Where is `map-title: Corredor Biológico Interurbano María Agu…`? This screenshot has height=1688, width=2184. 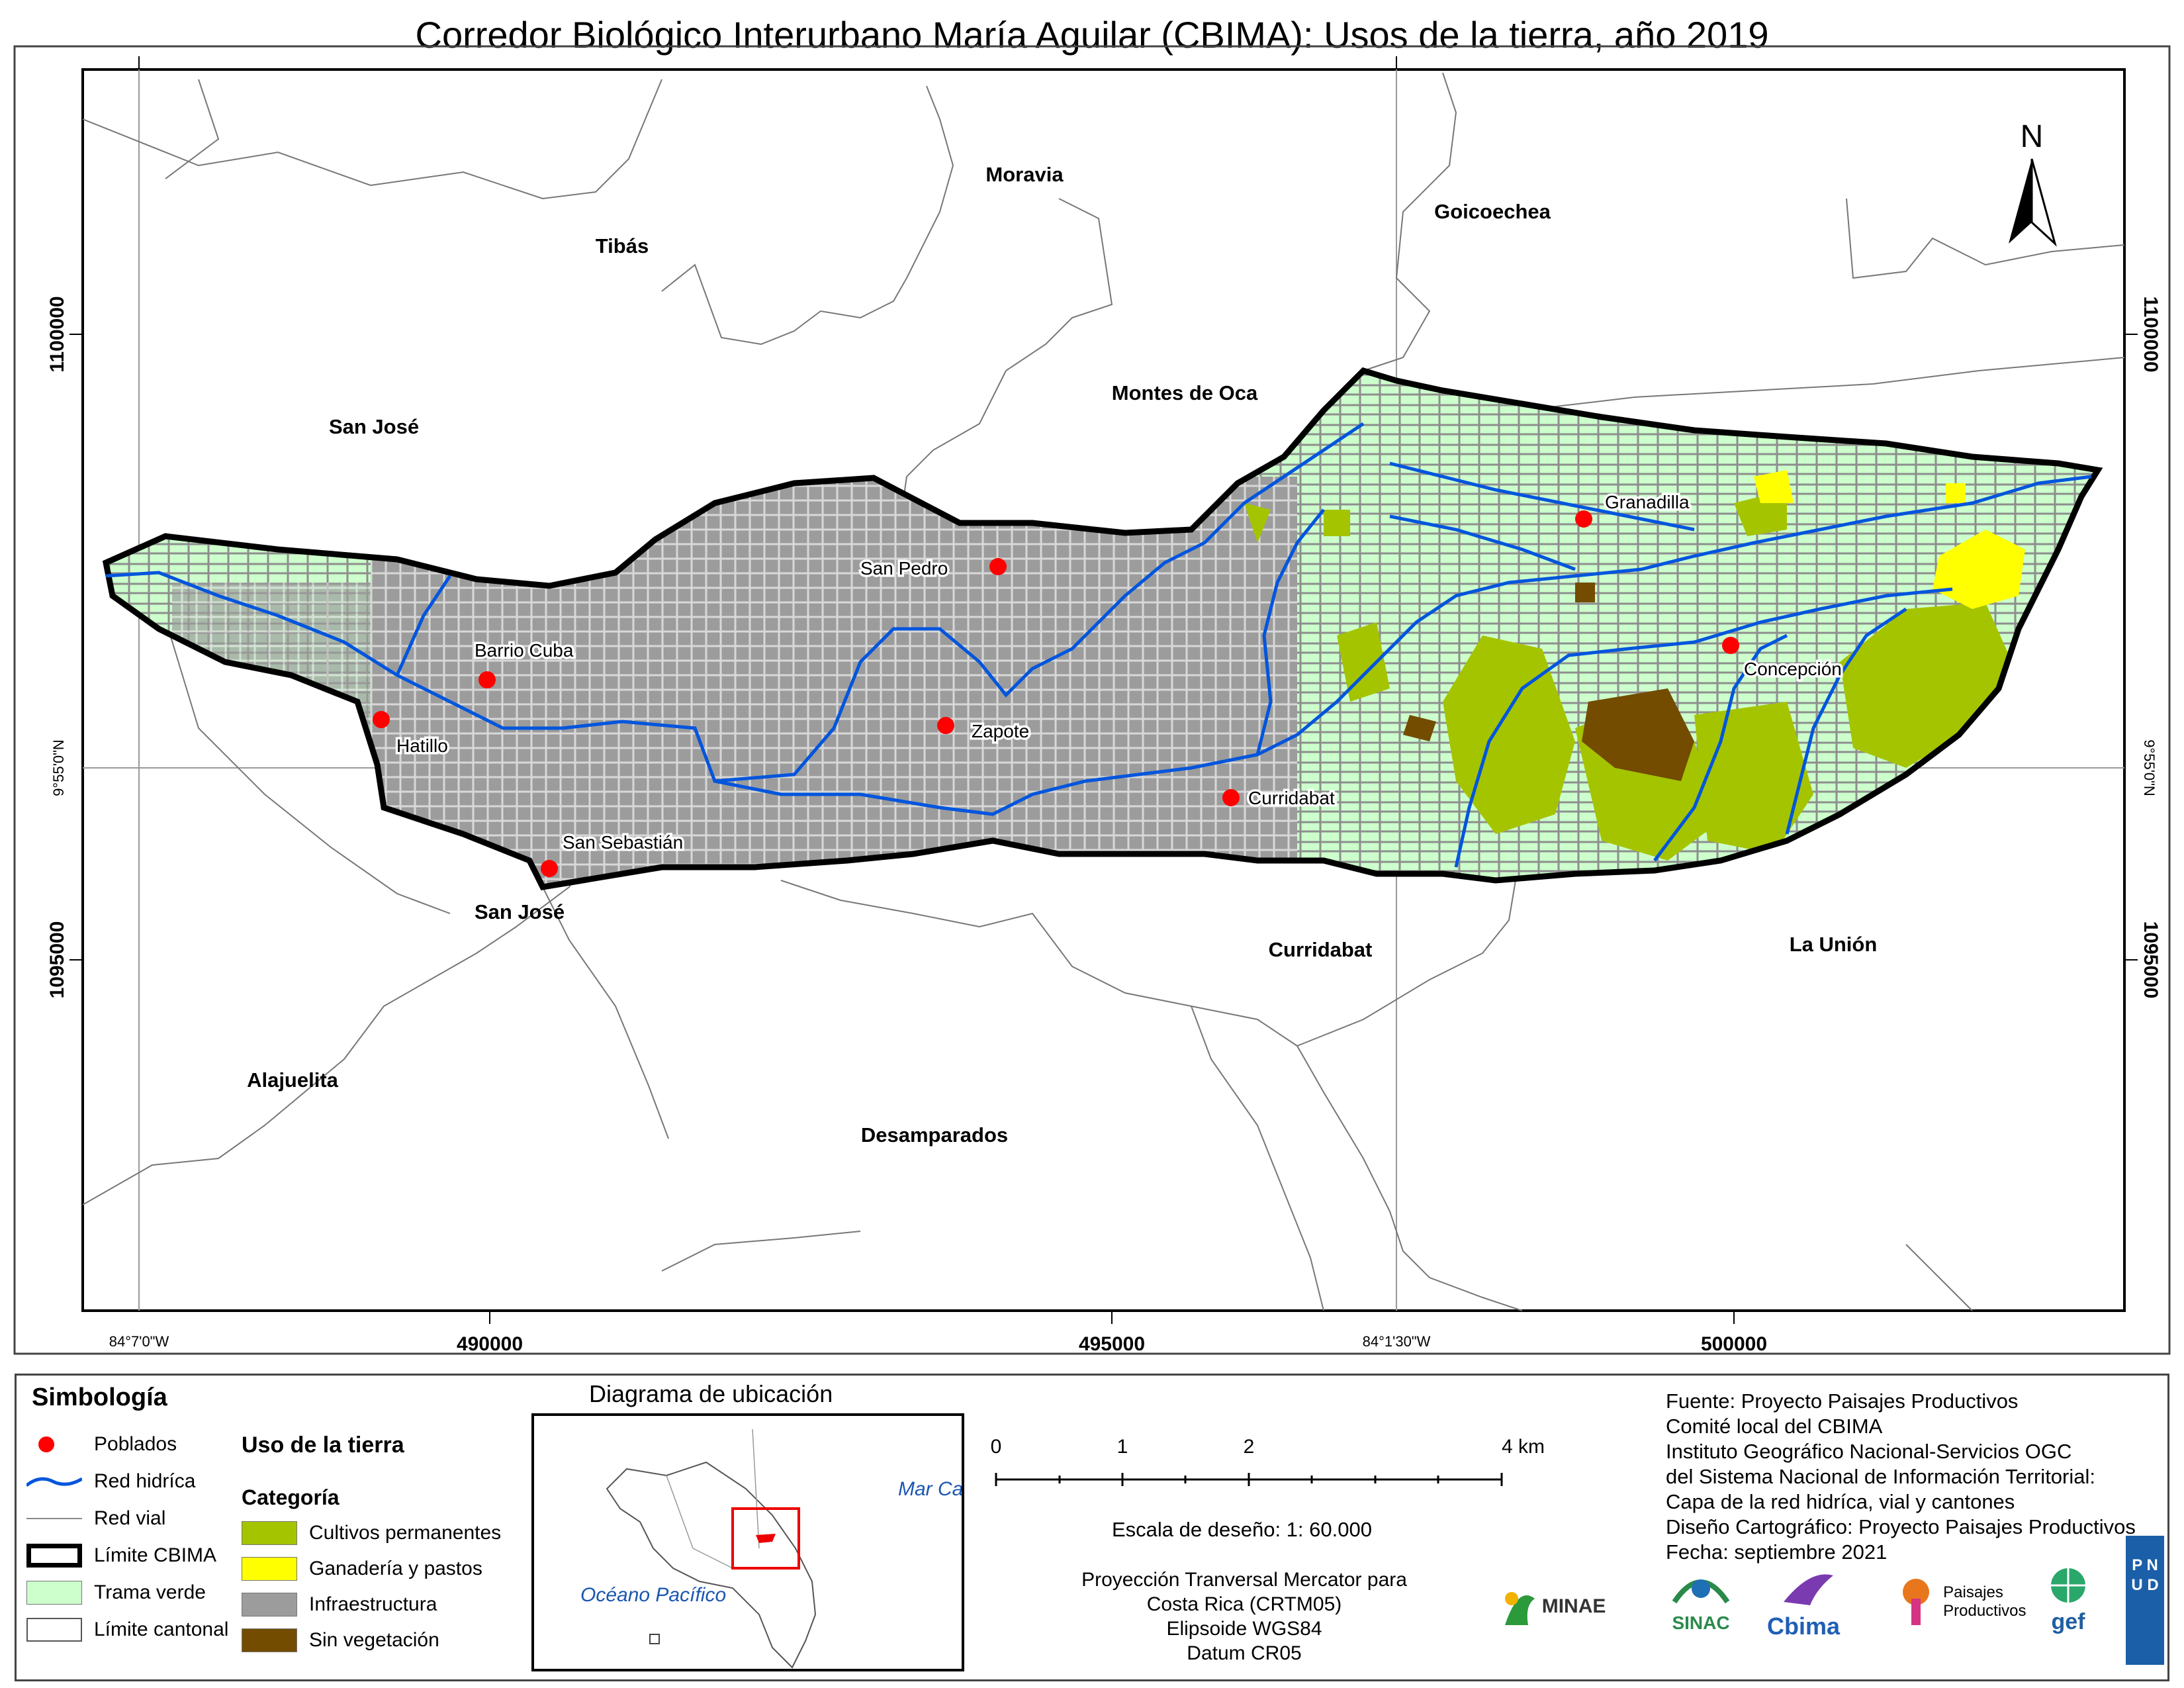 map-title: Corredor Biológico Interurbano María Agu… is located at coordinates (1092, 35).